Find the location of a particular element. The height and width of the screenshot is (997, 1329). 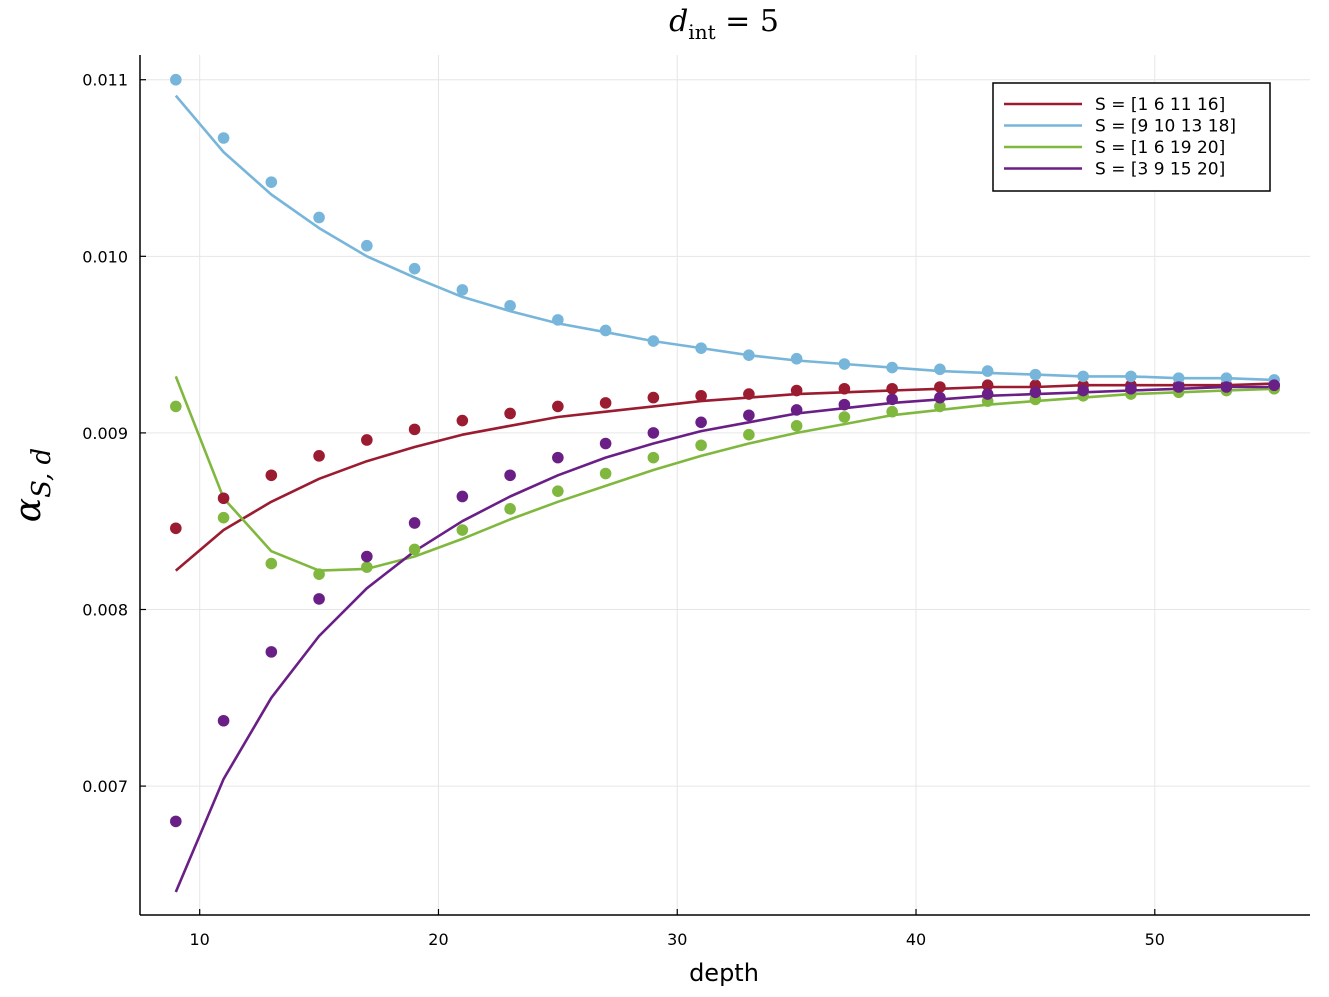

x-tick-label: 10 is located at coordinates (200, 939).